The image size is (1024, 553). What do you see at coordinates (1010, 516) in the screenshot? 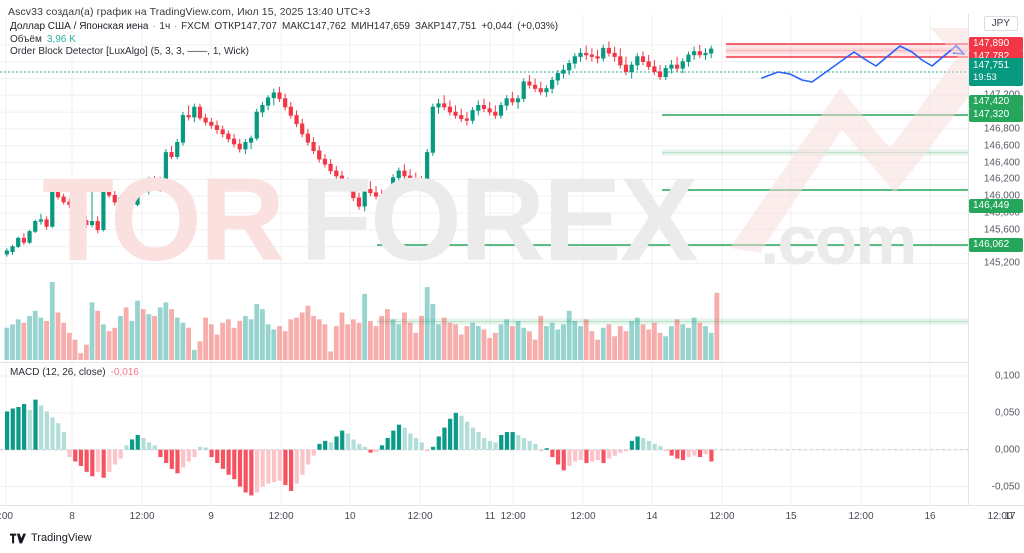
I see `time-axis-tick: 17` at bounding box center [1010, 516].